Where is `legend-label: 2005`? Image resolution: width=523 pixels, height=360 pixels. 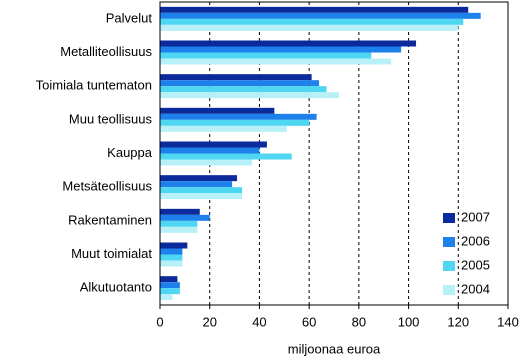
legend-label: 2005 is located at coordinates (475, 264).